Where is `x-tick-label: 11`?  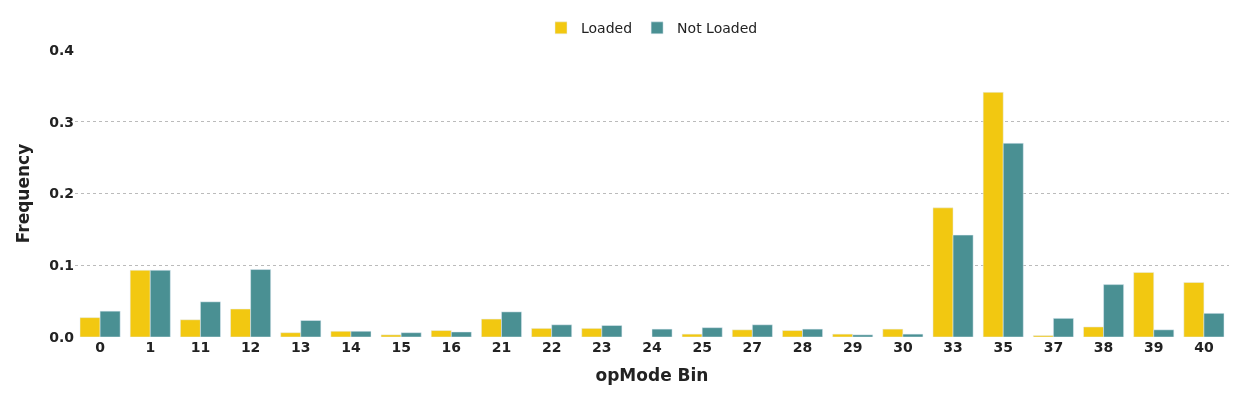 x-tick-label: 11 is located at coordinates (200, 347).